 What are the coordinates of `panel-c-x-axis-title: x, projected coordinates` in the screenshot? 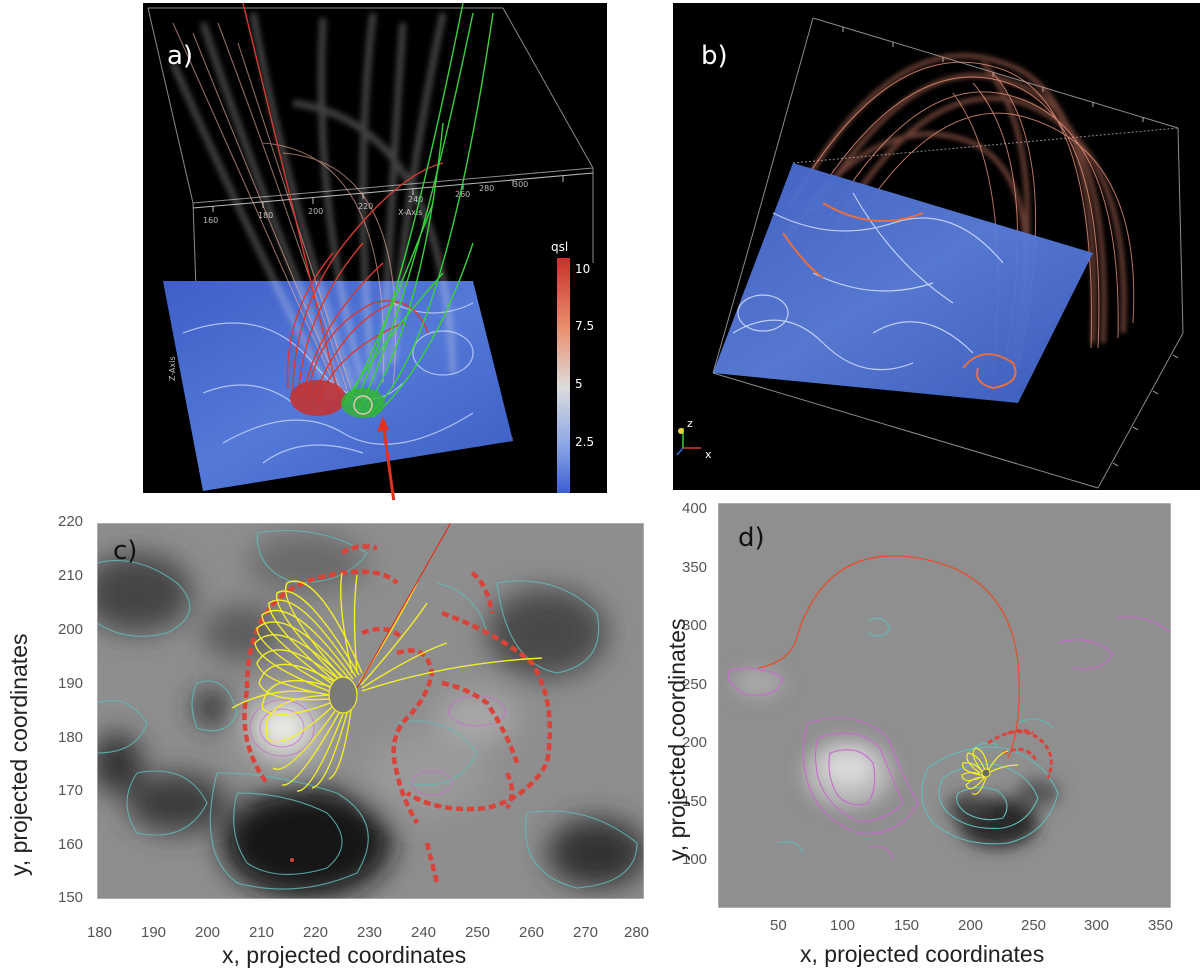 It's located at (344, 955).